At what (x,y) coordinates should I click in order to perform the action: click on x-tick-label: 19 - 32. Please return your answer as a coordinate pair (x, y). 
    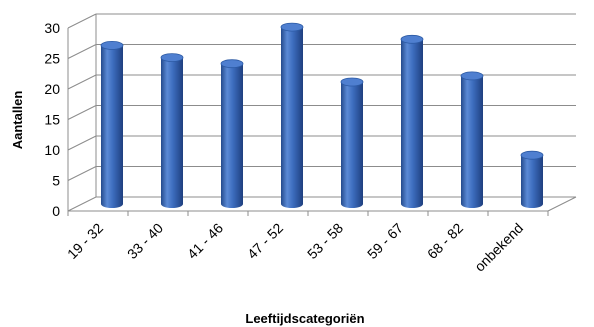
    Looking at the image, I should click on (85, 241).